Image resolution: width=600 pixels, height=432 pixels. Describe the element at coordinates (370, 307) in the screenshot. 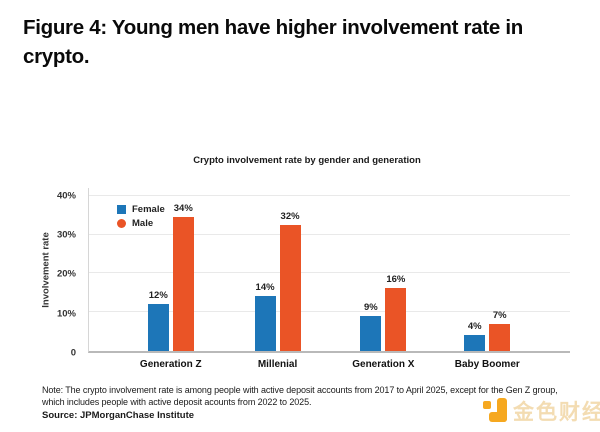

I see `bar-value-label: 9%` at that location.